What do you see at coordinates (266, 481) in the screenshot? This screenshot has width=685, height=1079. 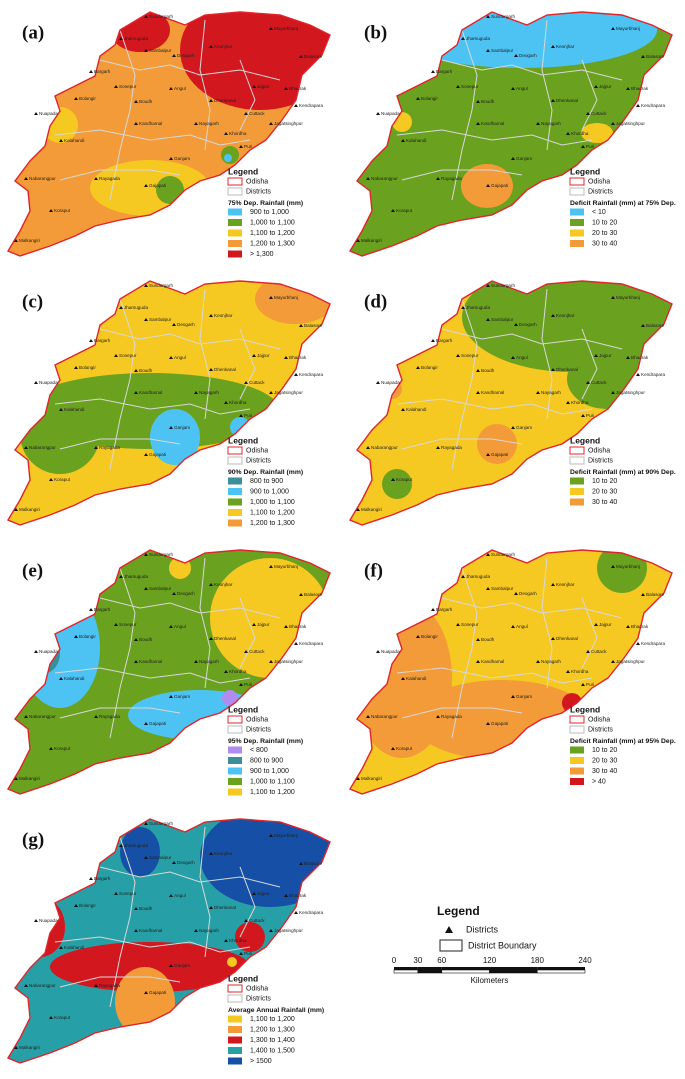 I see `legend-label: 800 to 900` at bounding box center [266, 481].